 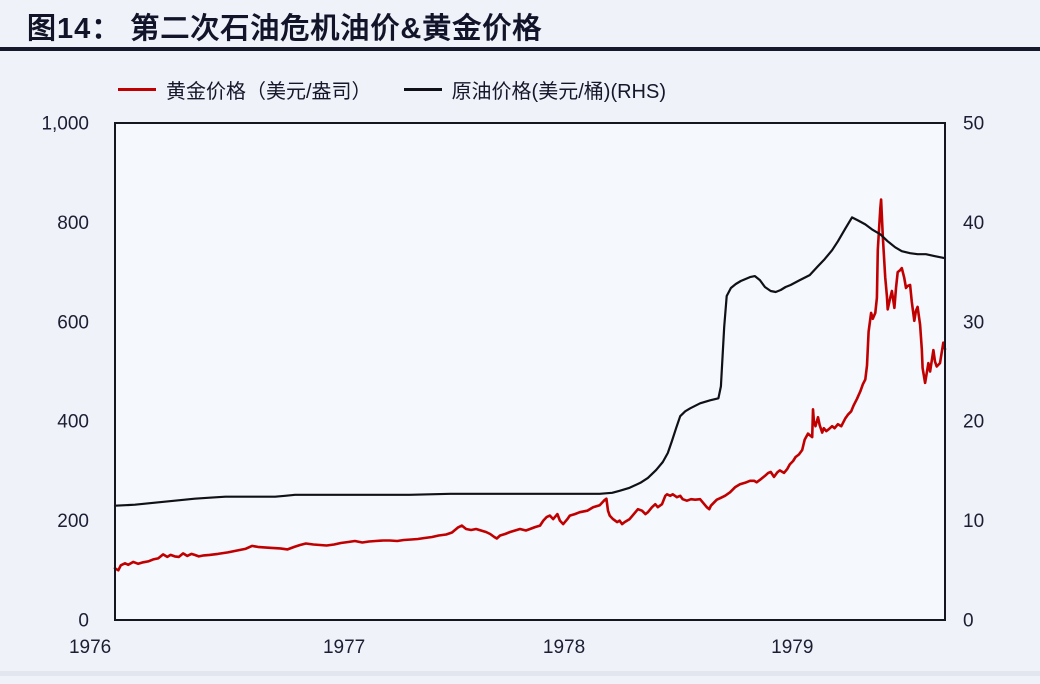 What do you see at coordinates (344, 647) in the screenshot?
I see `x-tick-label: 1977` at bounding box center [344, 647].